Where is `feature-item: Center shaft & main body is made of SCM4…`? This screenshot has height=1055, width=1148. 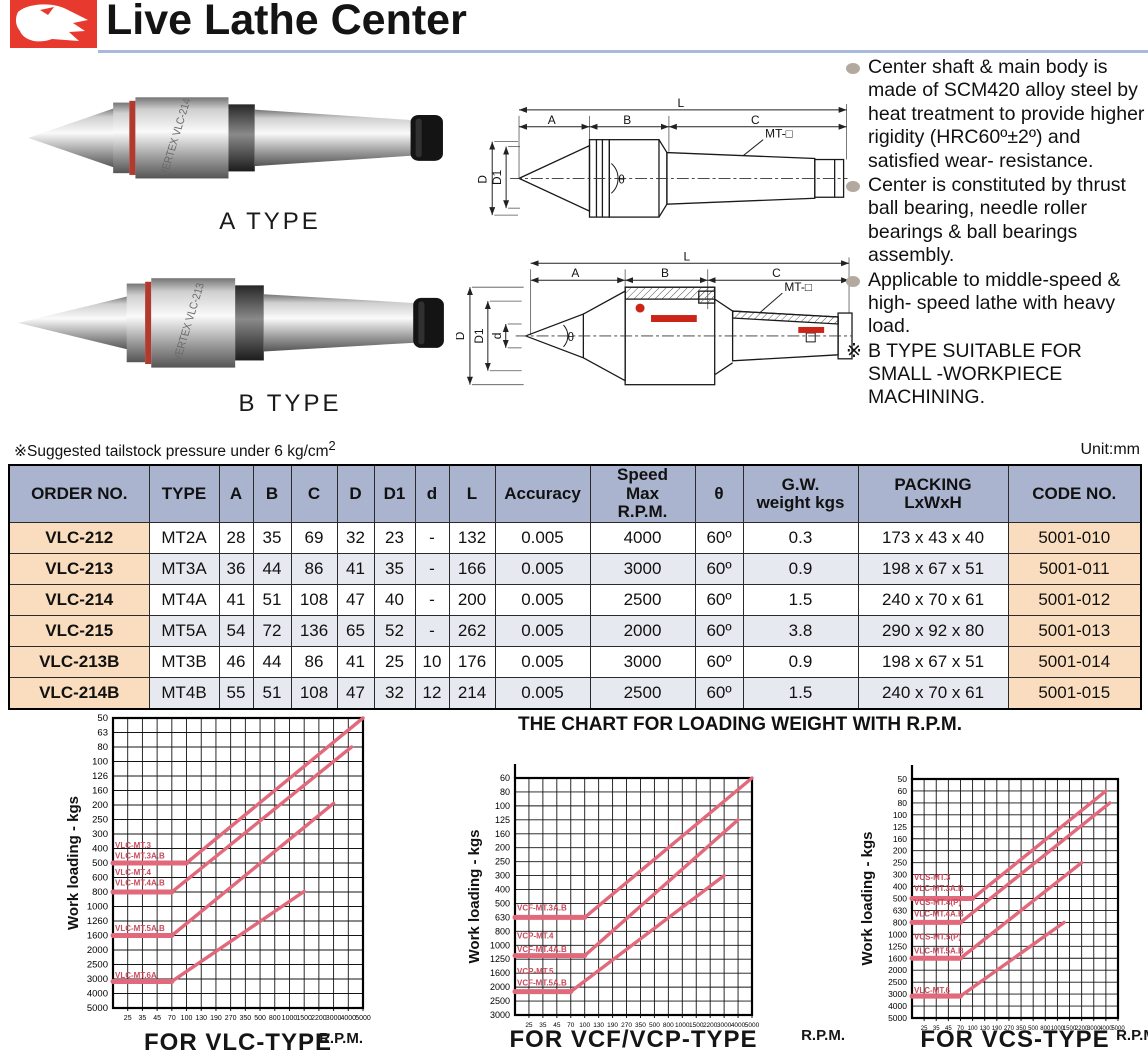 feature-item: Center shaft & main body is made of SCM4… is located at coordinates (997, 114).